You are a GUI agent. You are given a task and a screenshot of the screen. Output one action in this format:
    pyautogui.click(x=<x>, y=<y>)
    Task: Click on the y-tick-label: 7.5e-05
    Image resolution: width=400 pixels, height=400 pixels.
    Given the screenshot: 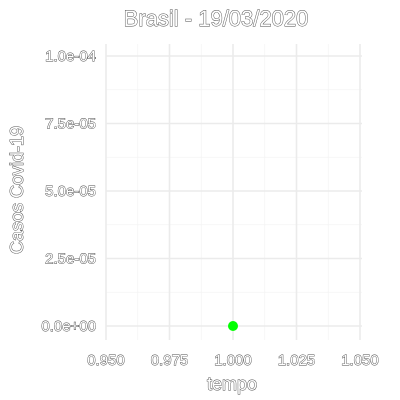 What is the action you would take?
    pyautogui.click(x=70, y=124)
    